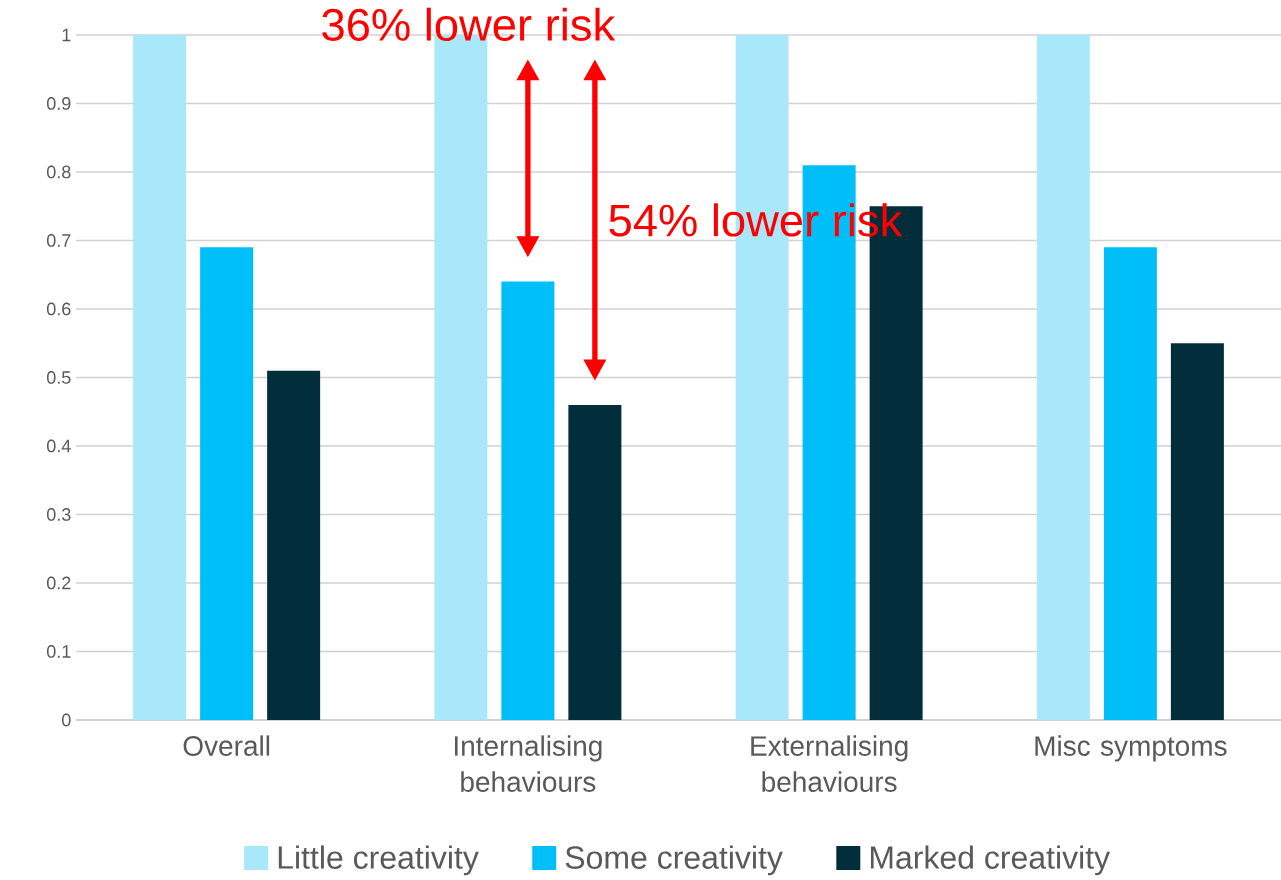  What do you see at coordinates (58, 377) in the screenshot?
I see `y-tick-label: 0.5` at bounding box center [58, 377].